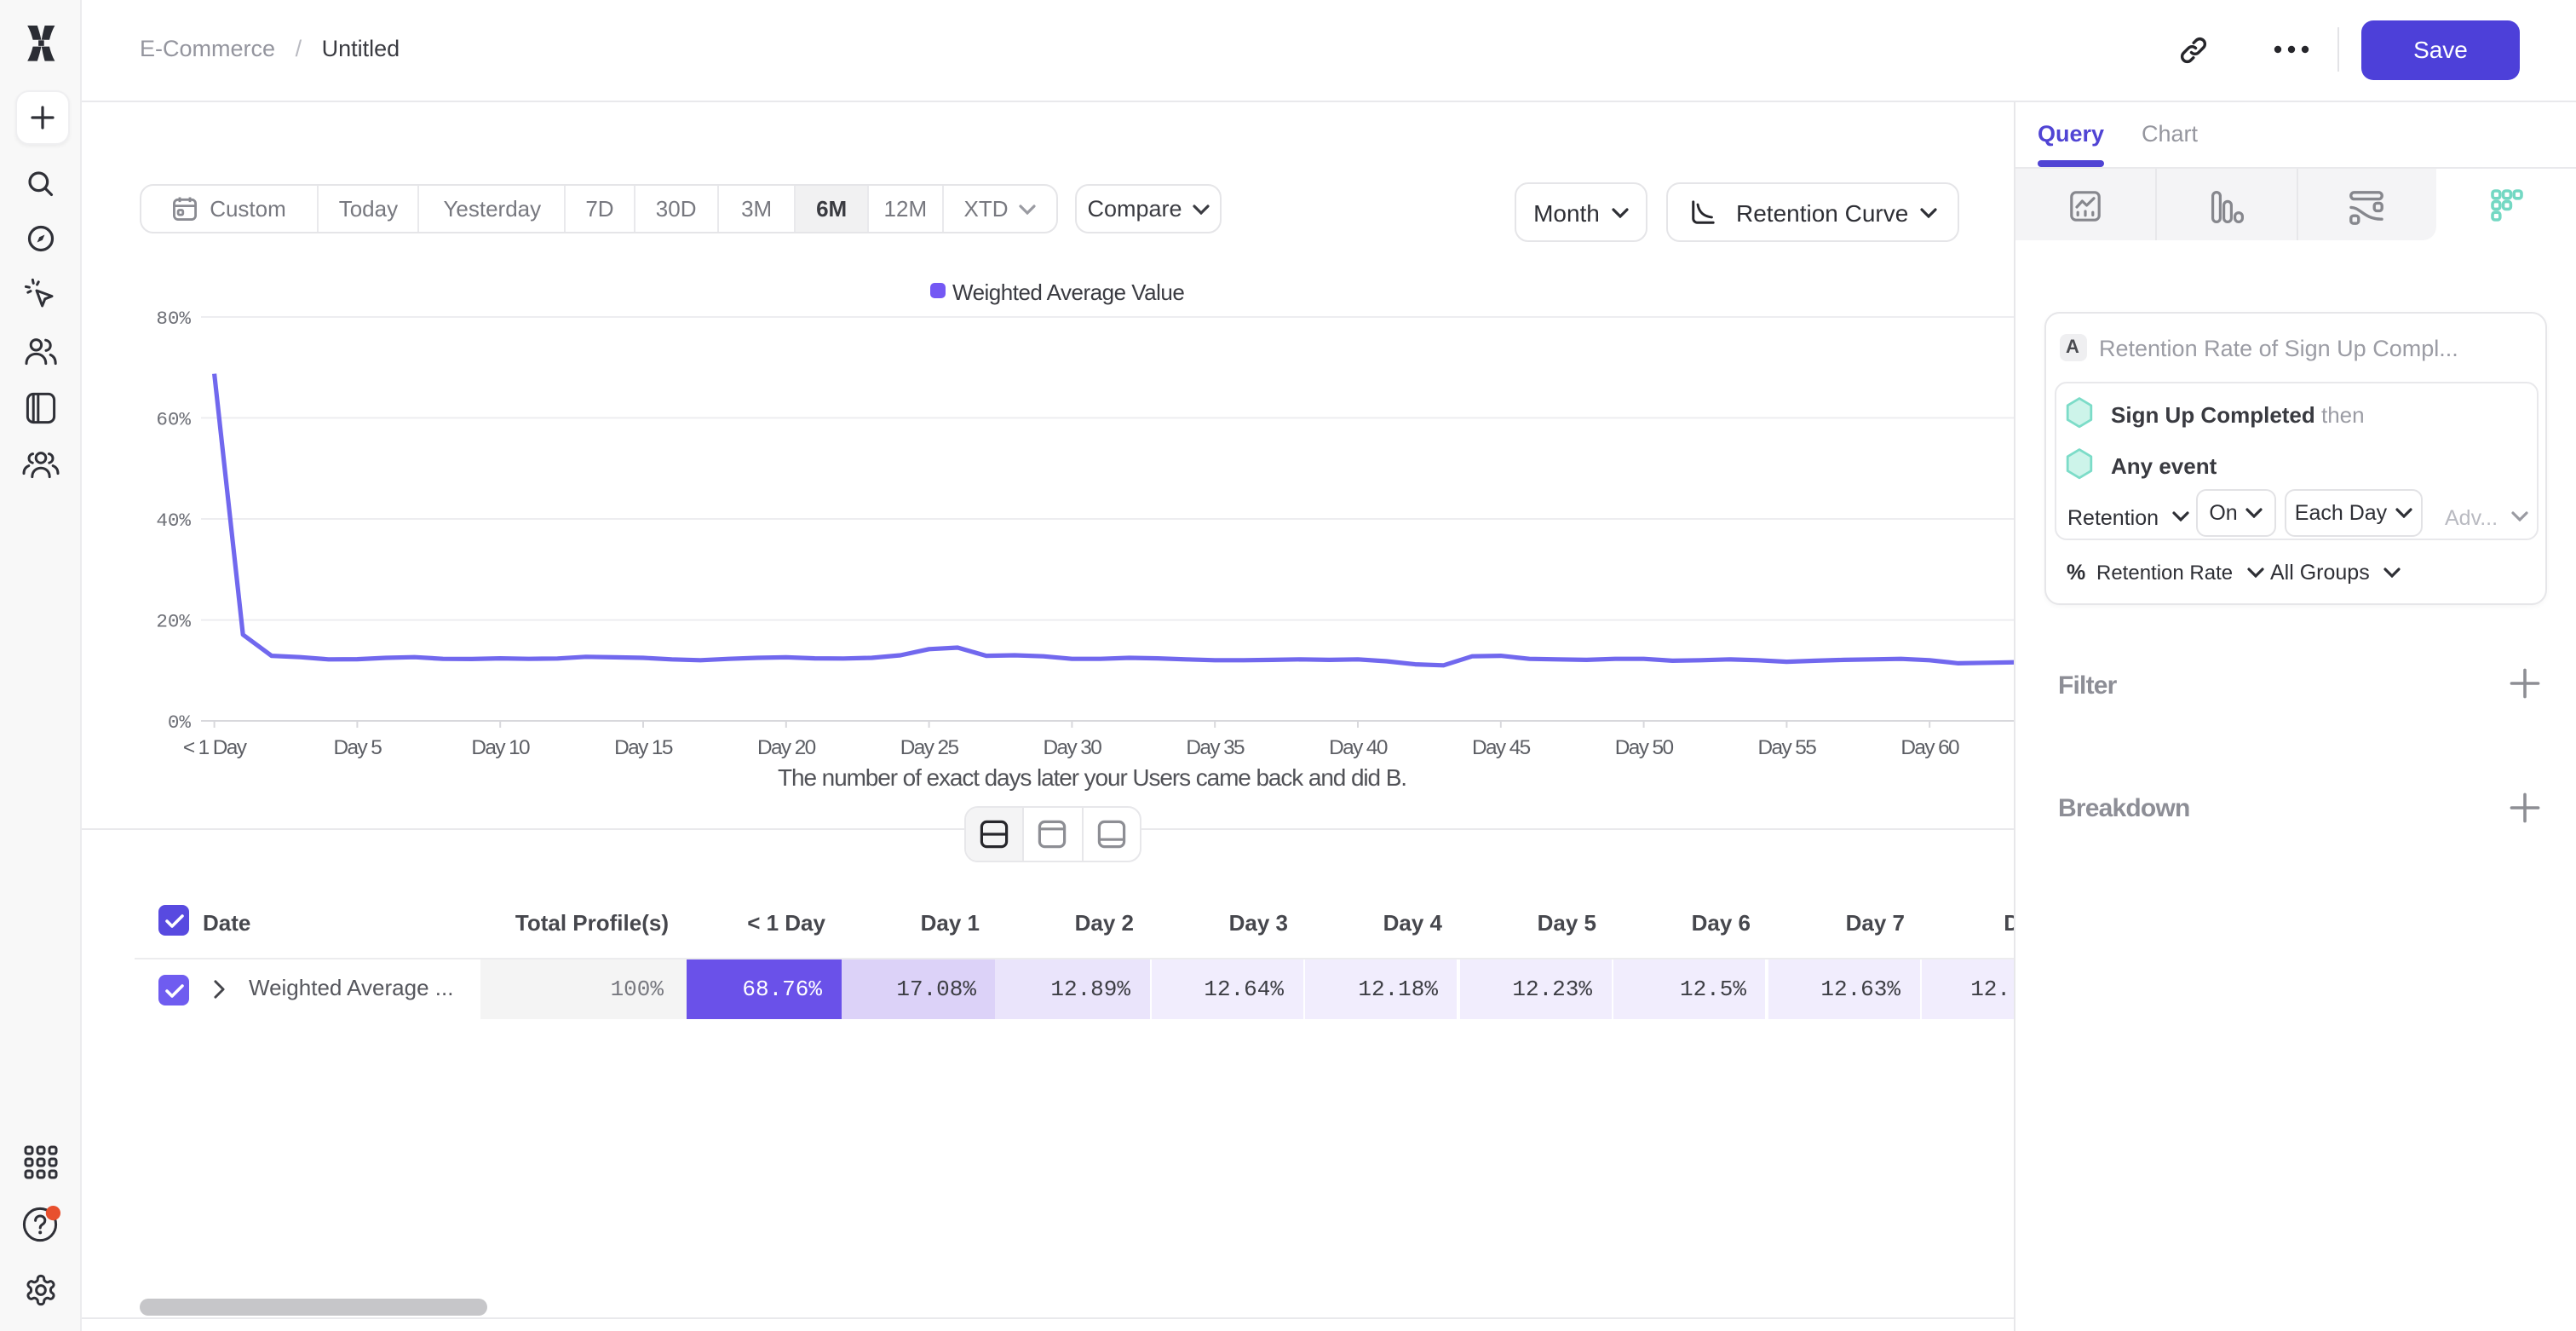 The image size is (2576, 1331). Describe the element at coordinates (174, 419) in the screenshot. I see `svg-text: 60%` at that location.